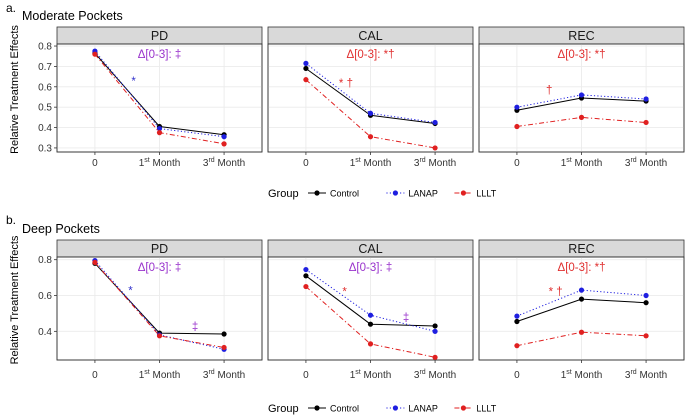  I want to click on panel-label: a., so click(11, 8).